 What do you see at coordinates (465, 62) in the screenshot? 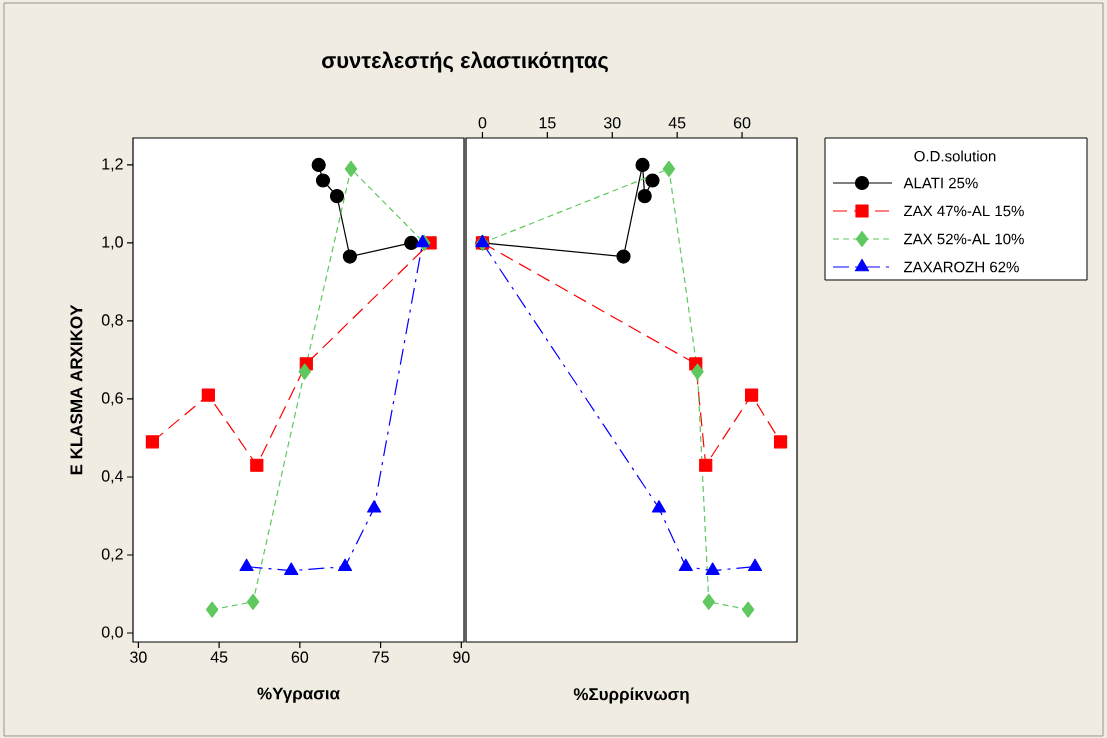
I see `chart-title: συντελεστής ελαστικότητας` at bounding box center [465, 62].